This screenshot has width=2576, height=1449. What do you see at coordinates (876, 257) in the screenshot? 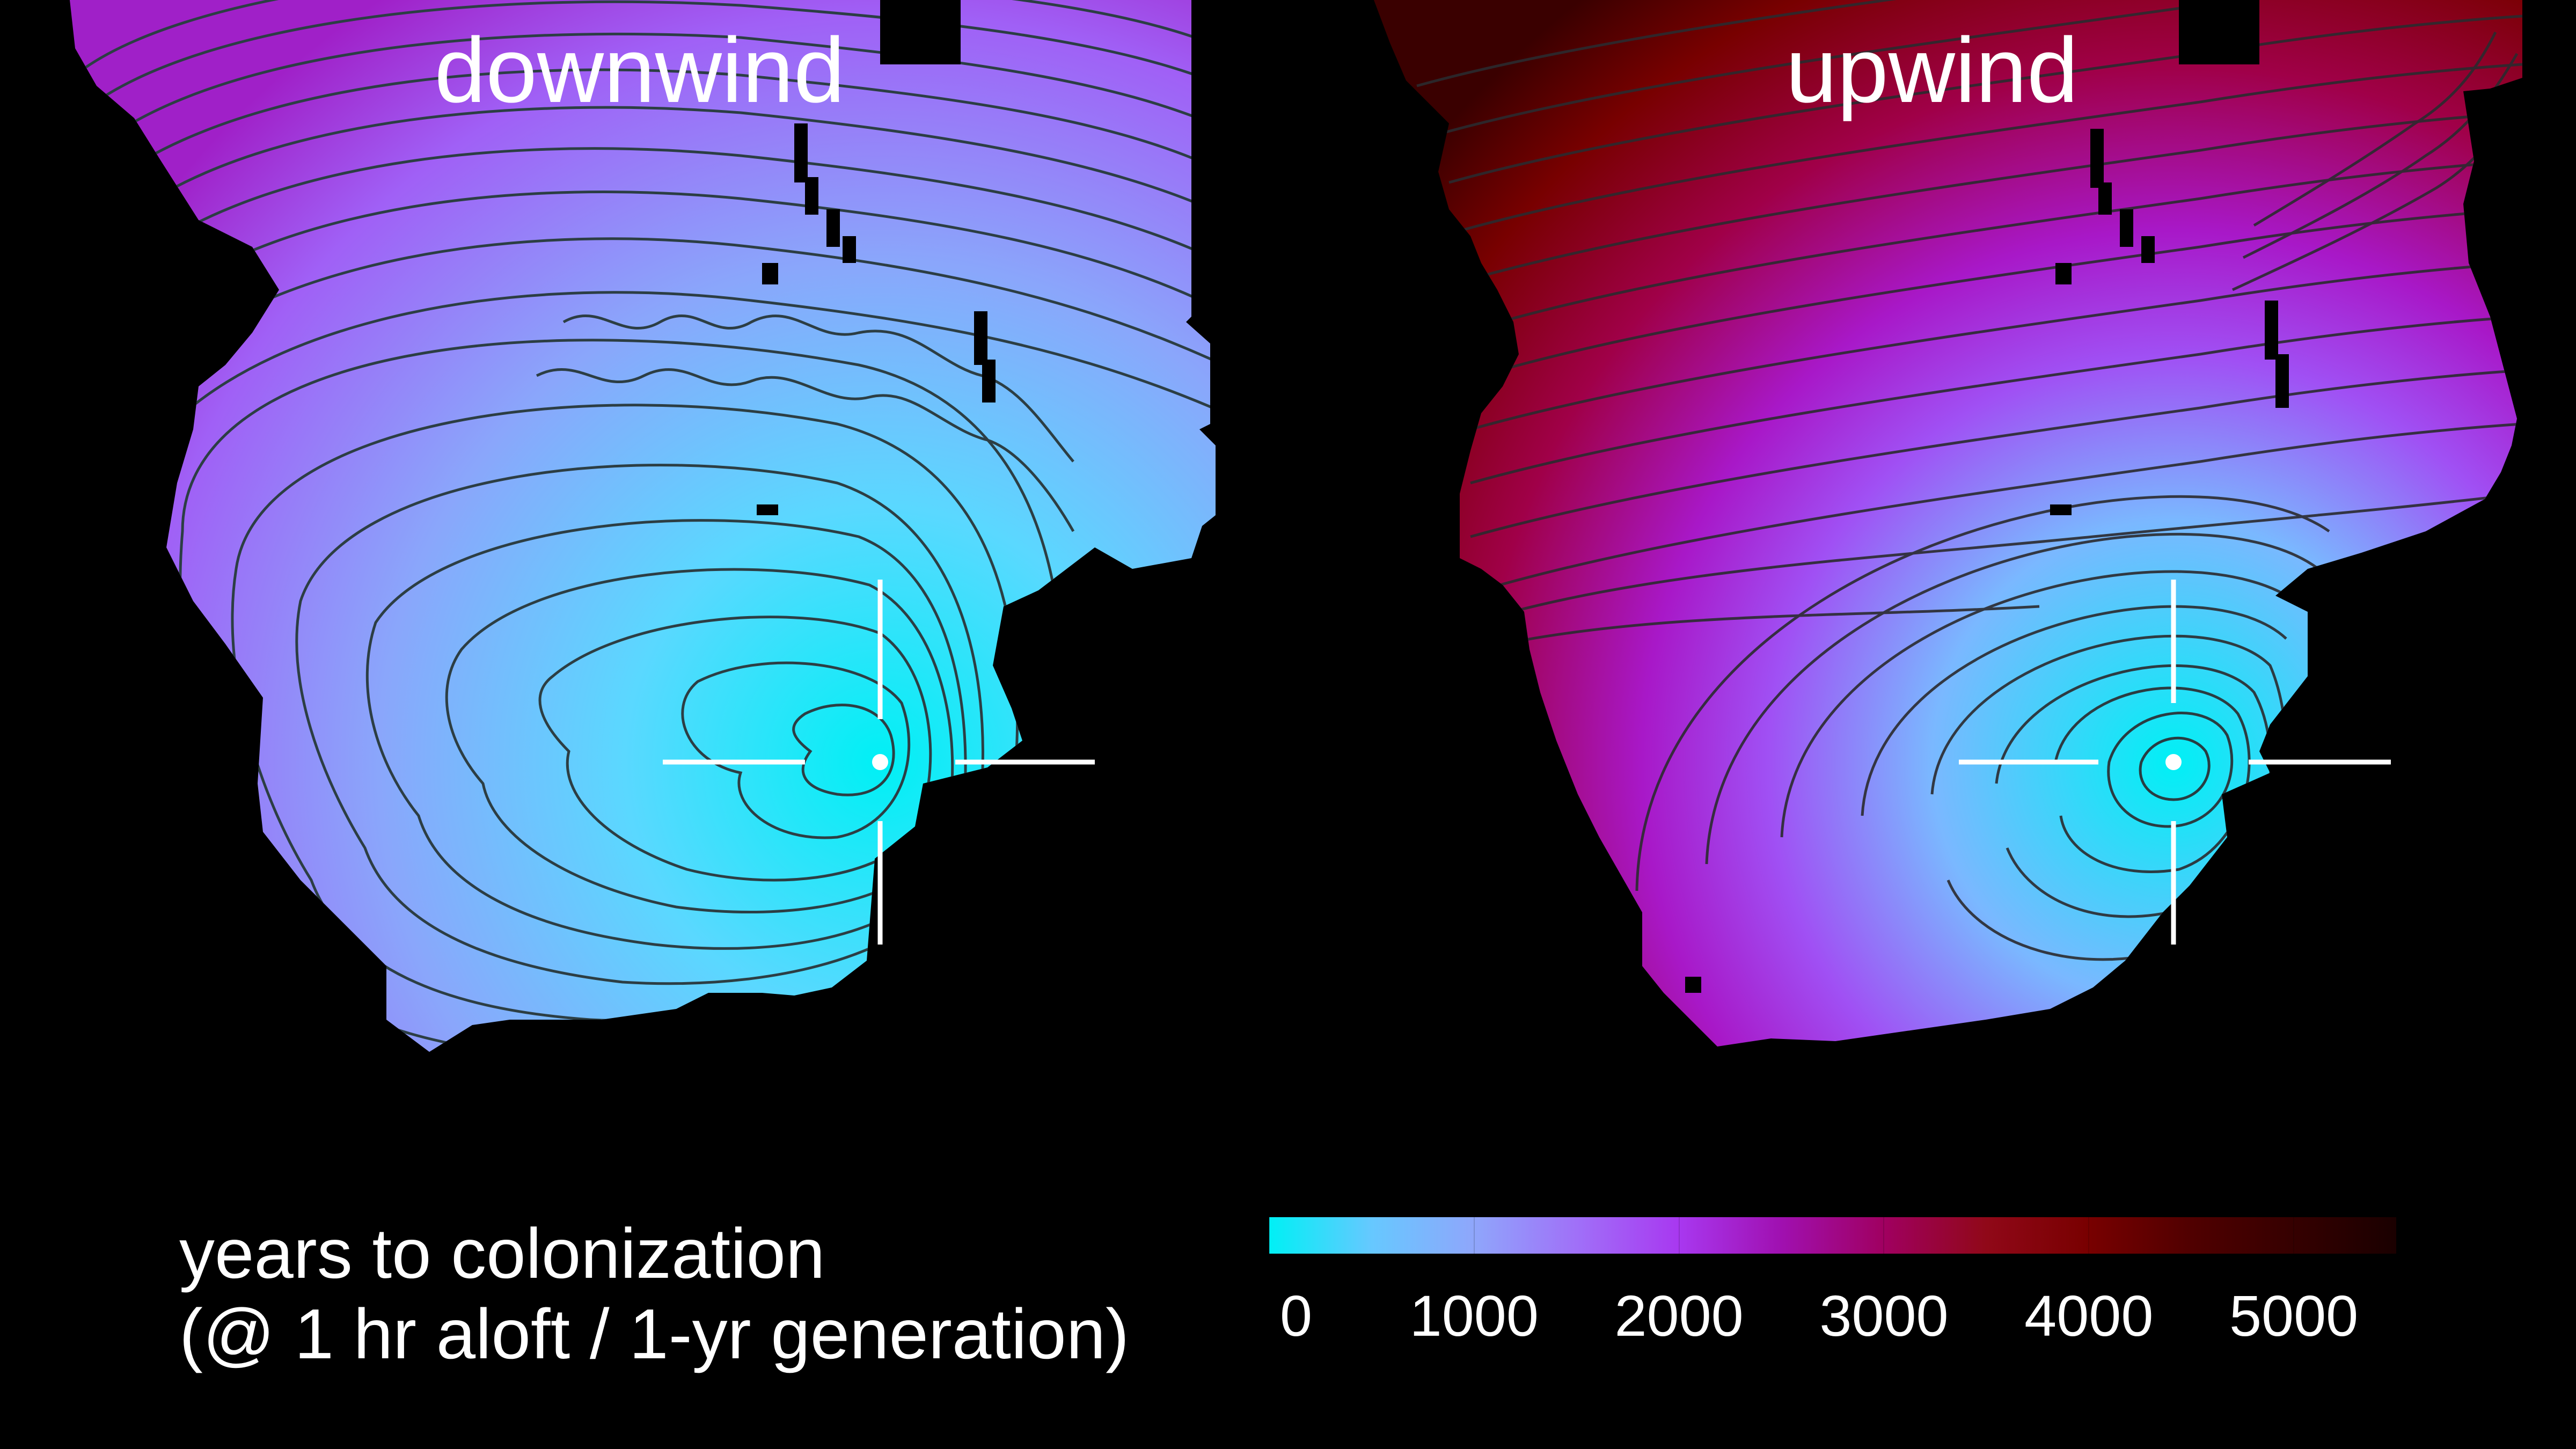
I see `holes-downwind` at bounding box center [876, 257].